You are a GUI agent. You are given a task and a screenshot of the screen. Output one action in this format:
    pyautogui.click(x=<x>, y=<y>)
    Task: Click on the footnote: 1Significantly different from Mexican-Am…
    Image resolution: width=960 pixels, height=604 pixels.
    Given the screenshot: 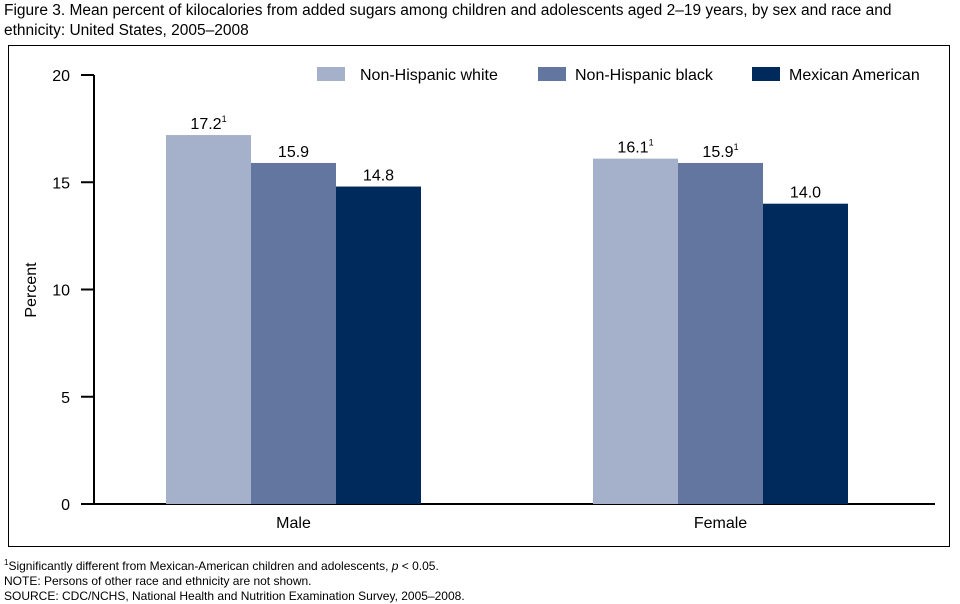 What is the action you would take?
    pyautogui.click(x=221, y=565)
    